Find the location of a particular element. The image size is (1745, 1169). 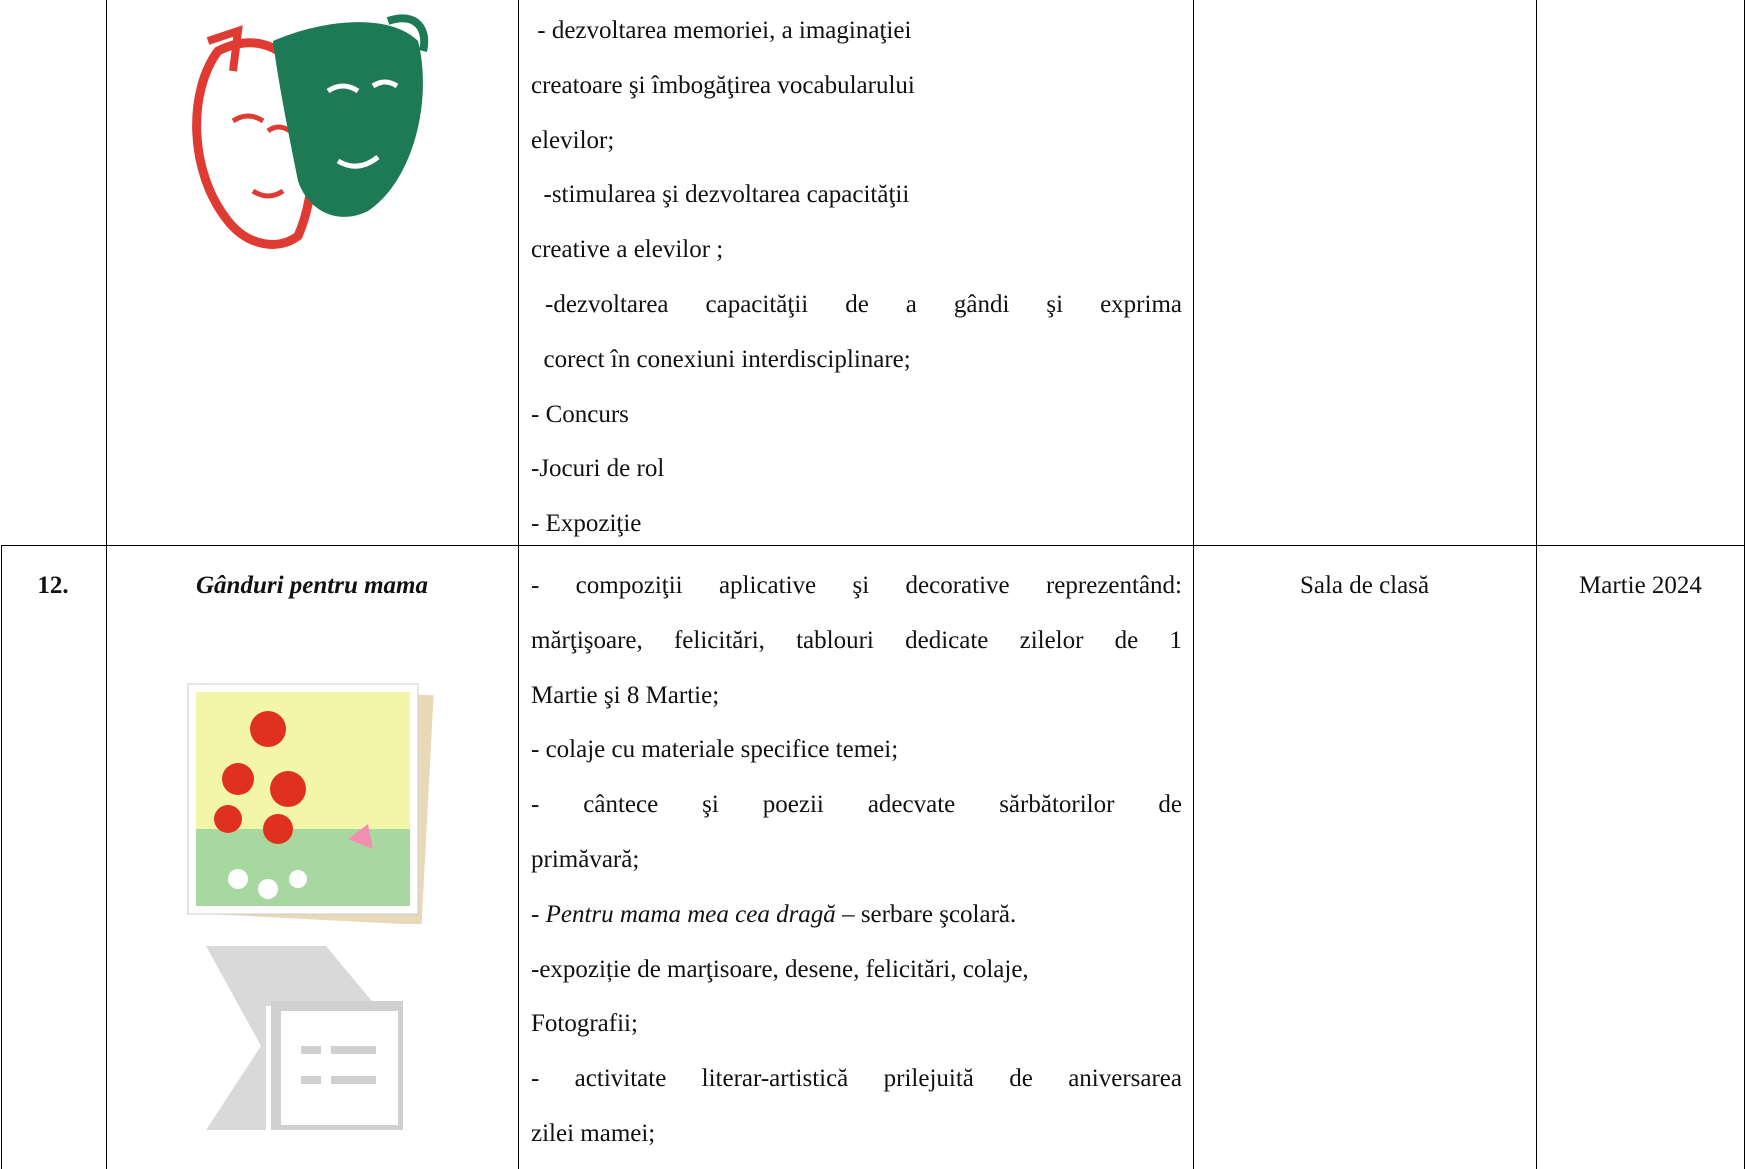

description-line: creatoare şi îmbogăţirea vocabularului is located at coordinates (723, 85).